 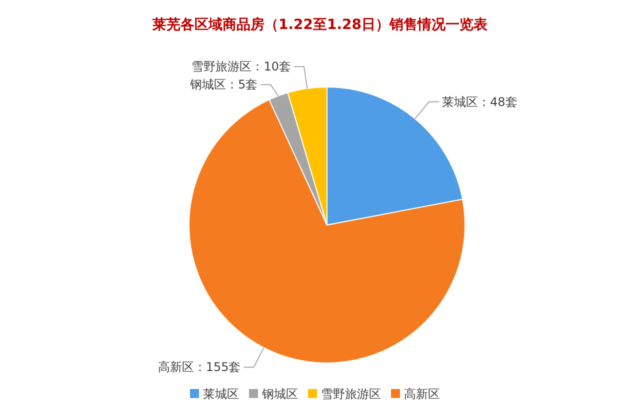 What do you see at coordinates (223, 85) in the screenshot?
I see `data-label: 钢城区：5套` at bounding box center [223, 85].